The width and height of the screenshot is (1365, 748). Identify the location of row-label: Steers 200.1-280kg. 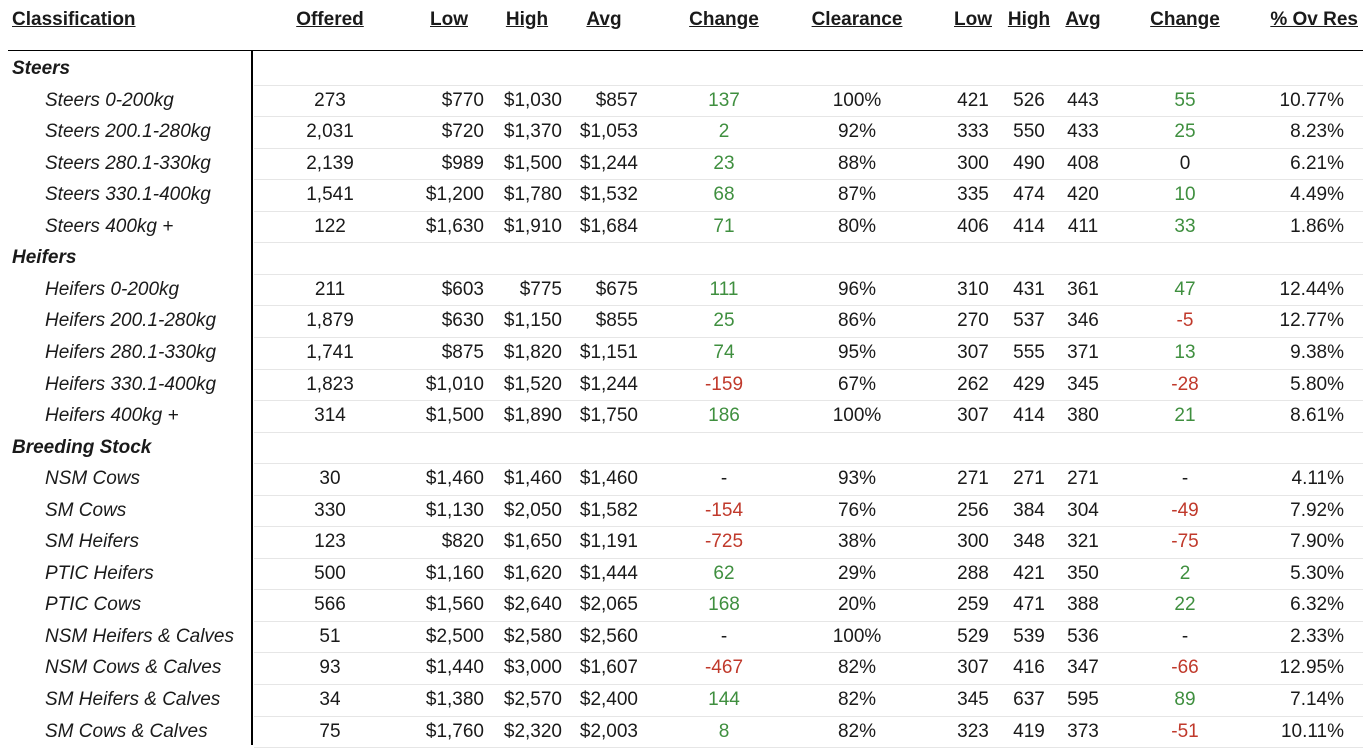
(128, 132).